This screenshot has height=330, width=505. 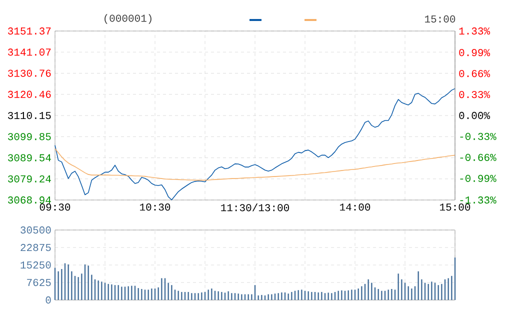 What do you see at coordinates (474, 116) in the screenshot?
I see `y2-tick-label: 0.00%` at bounding box center [474, 116].